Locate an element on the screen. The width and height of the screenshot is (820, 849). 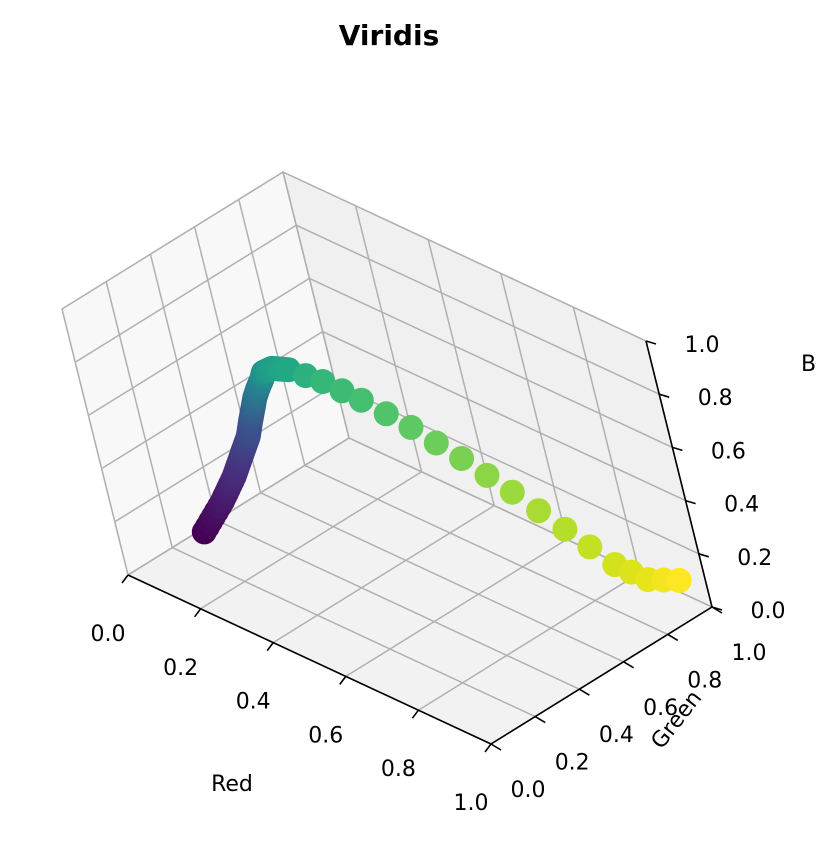
z-tick-label: 0.6 is located at coordinates (728, 451).